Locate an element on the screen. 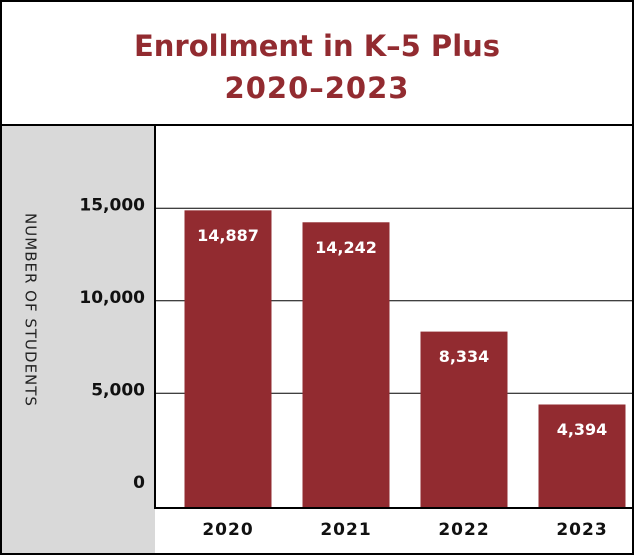  x-tick-label: 2023 is located at coordinates (581, 530).